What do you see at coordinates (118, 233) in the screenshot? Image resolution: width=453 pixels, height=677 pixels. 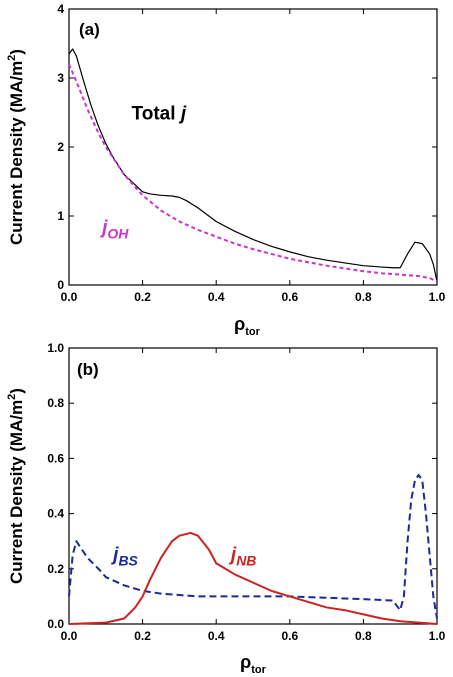 I see `annotation-j-oh-sub: OH` at bounding box center [118, 233].